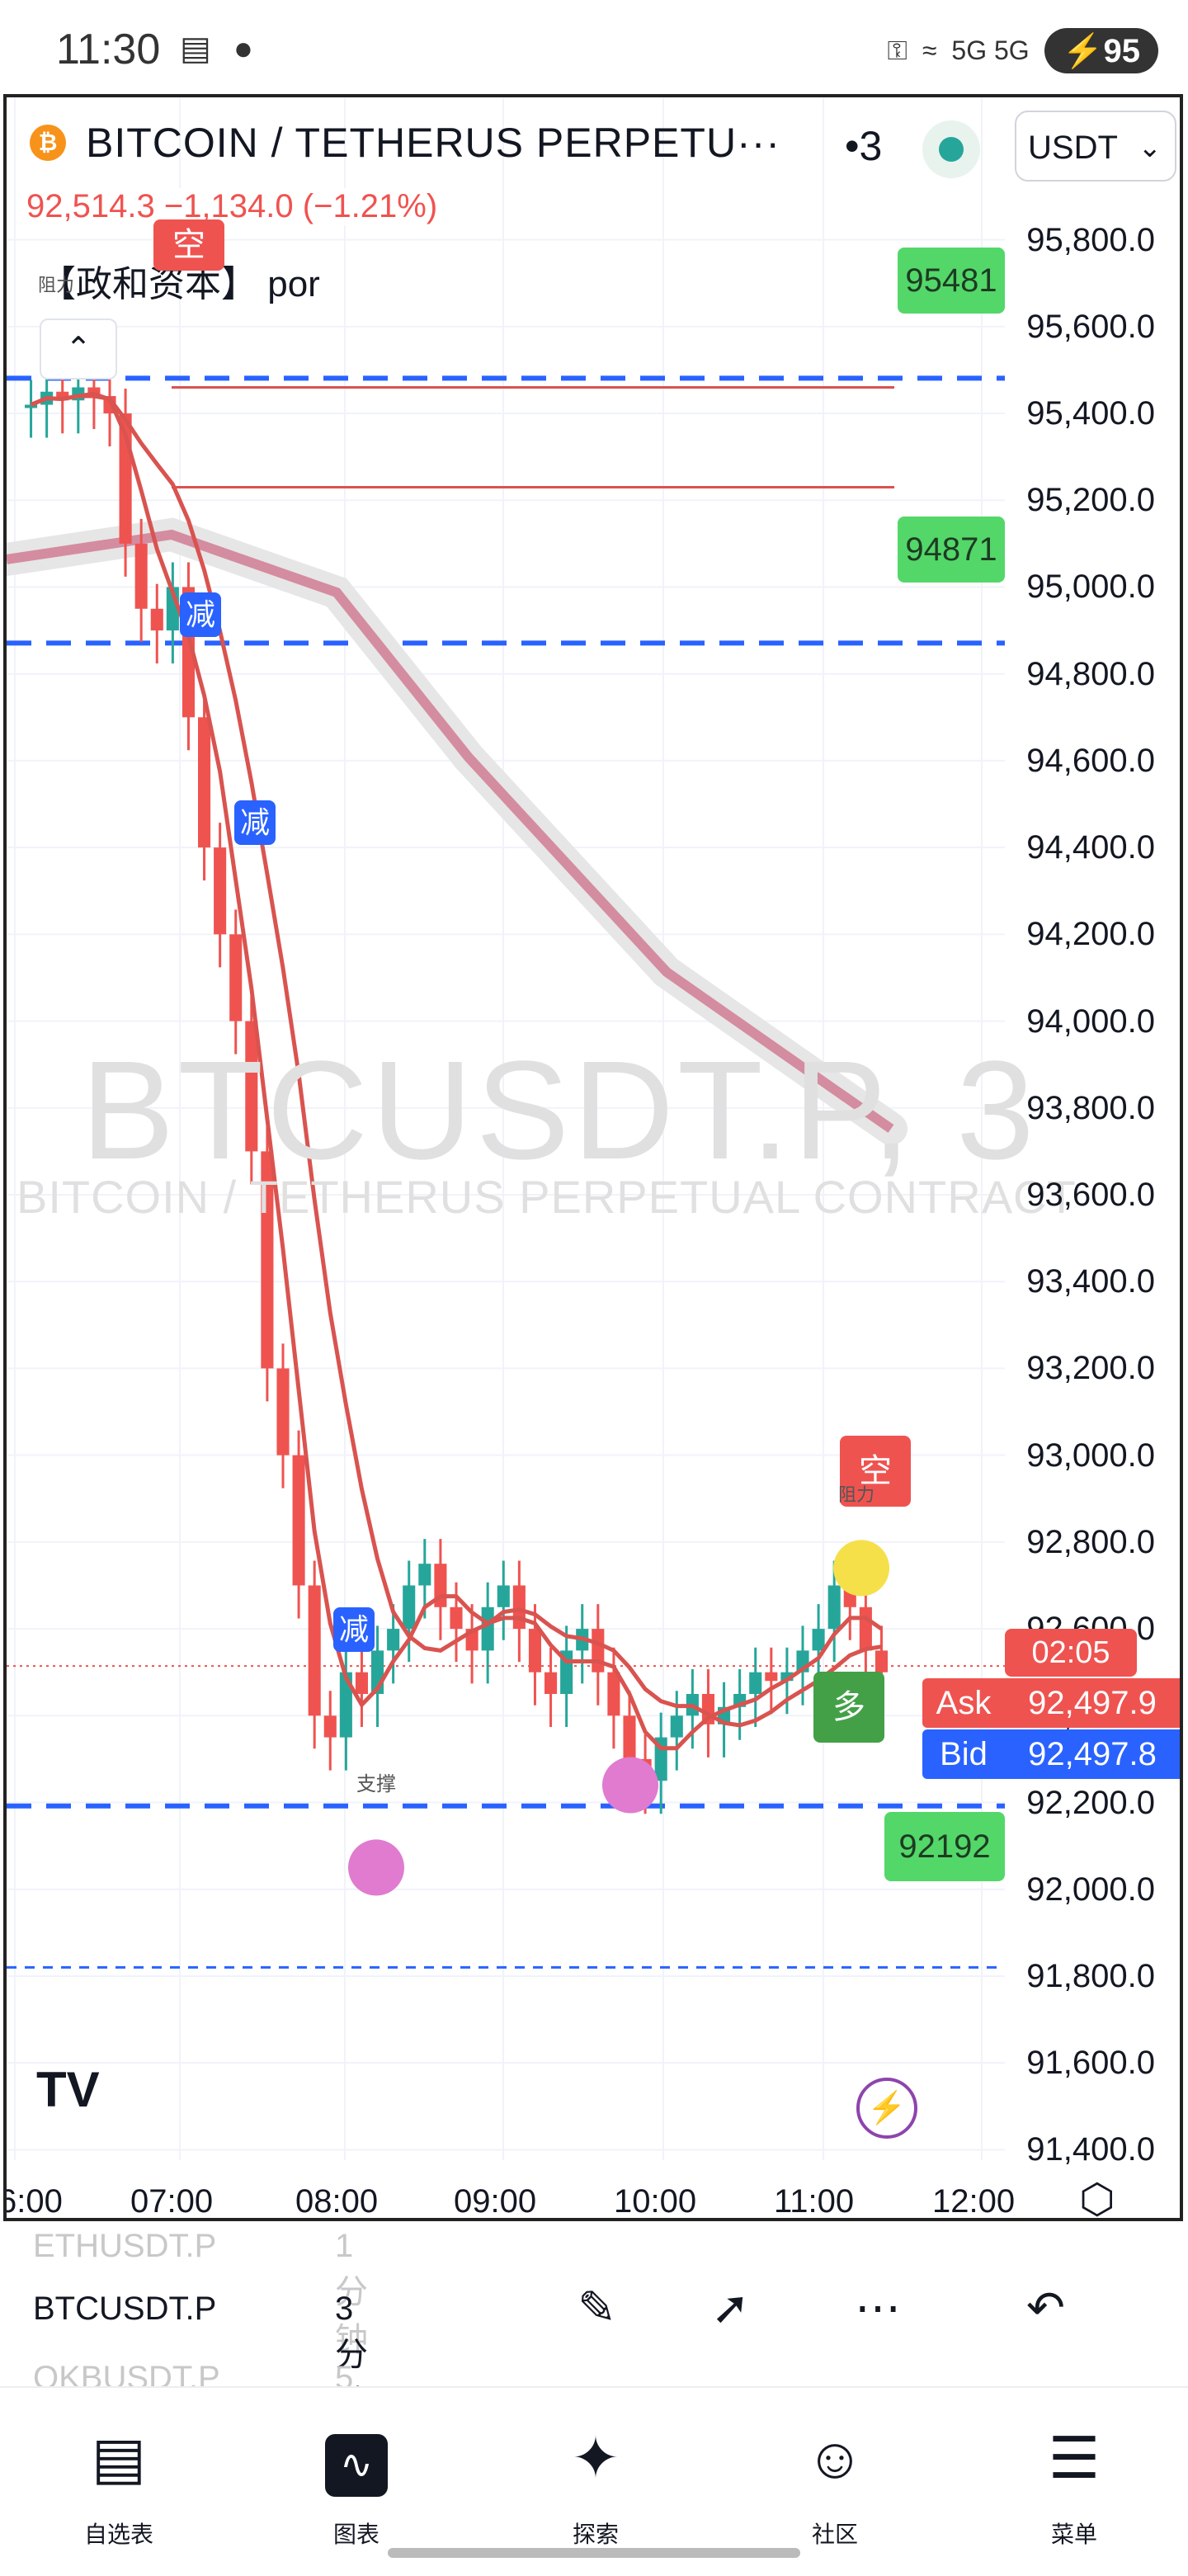 This screenshot has height=2576, width=1188. Describe the element at coordinates (56, 285) in the screenshot. I see `resistance-label-left: 阻力` at that location.